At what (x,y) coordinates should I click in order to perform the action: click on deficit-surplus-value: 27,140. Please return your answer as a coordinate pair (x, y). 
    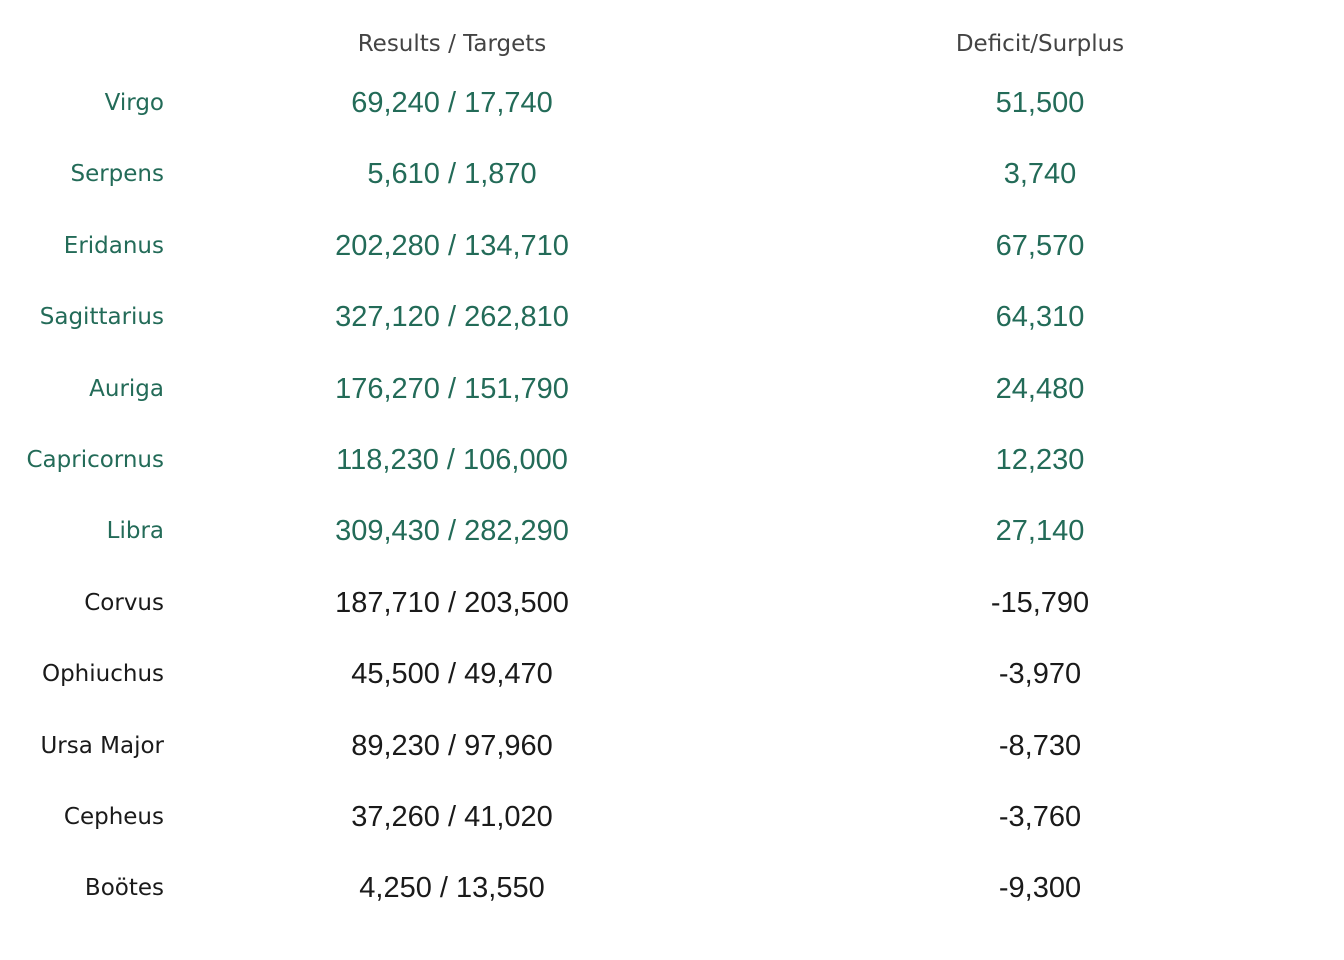
    Looking at the image, I should click on (1040, 531).